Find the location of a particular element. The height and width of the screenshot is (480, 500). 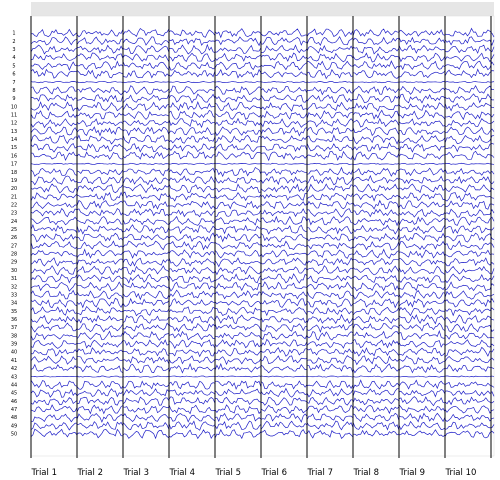

channel-label-4: 4 is located at coordinates (13, 58).